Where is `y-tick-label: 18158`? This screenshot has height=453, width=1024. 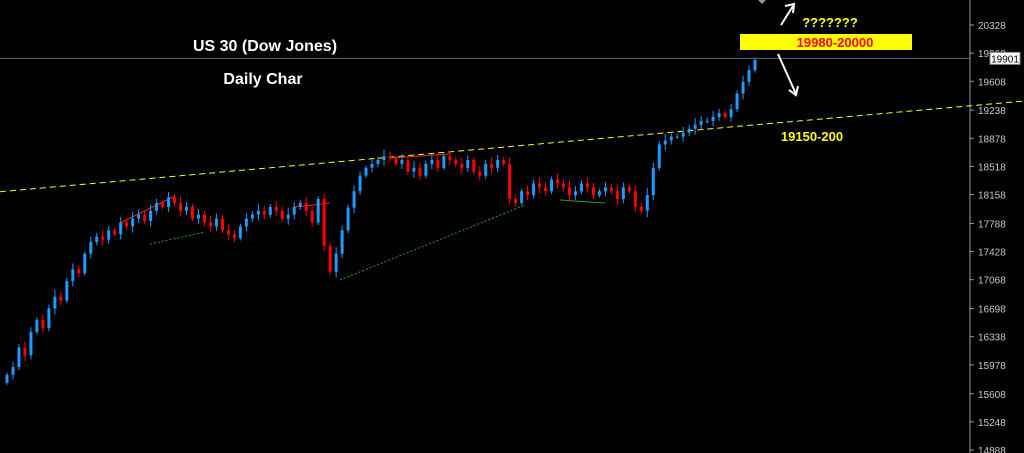 y-tick-label: 18158 is located at coordinates (992, 196).